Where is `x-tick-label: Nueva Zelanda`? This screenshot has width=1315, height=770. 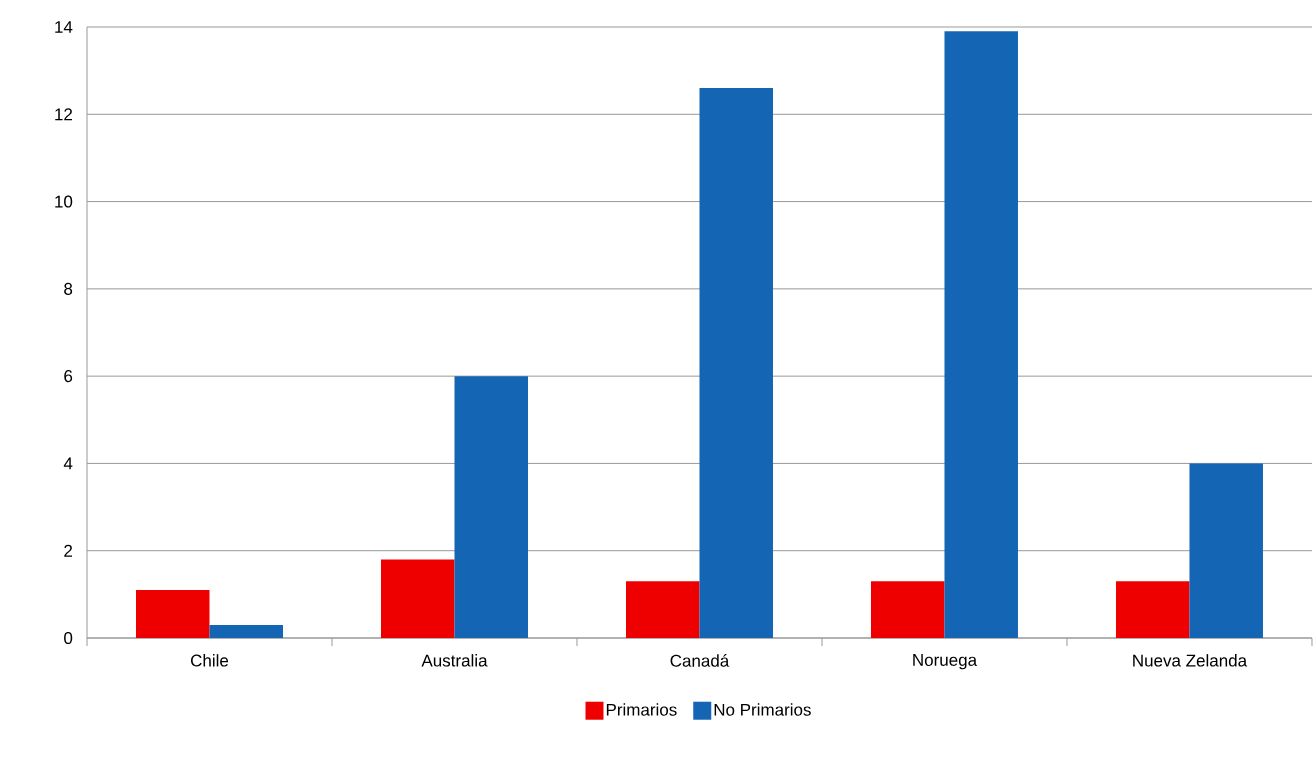
x-tick-label: Nueva Zelanda is located at coordinates (1190, 660).